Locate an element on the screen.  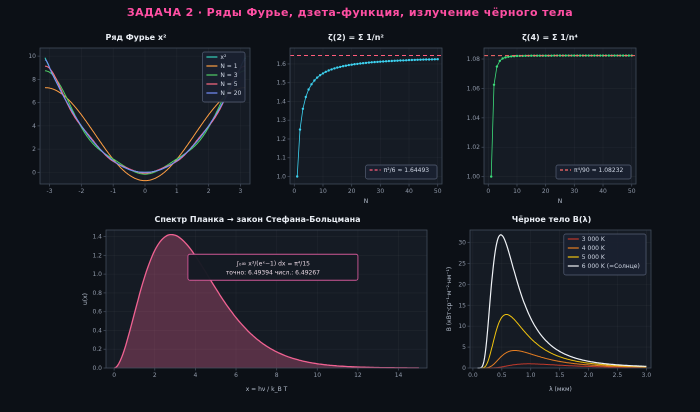
annotation-line: ∫₀∞ x³/(eˣ−1) dx = π⁴/15 is located at coordinates (273, 263).